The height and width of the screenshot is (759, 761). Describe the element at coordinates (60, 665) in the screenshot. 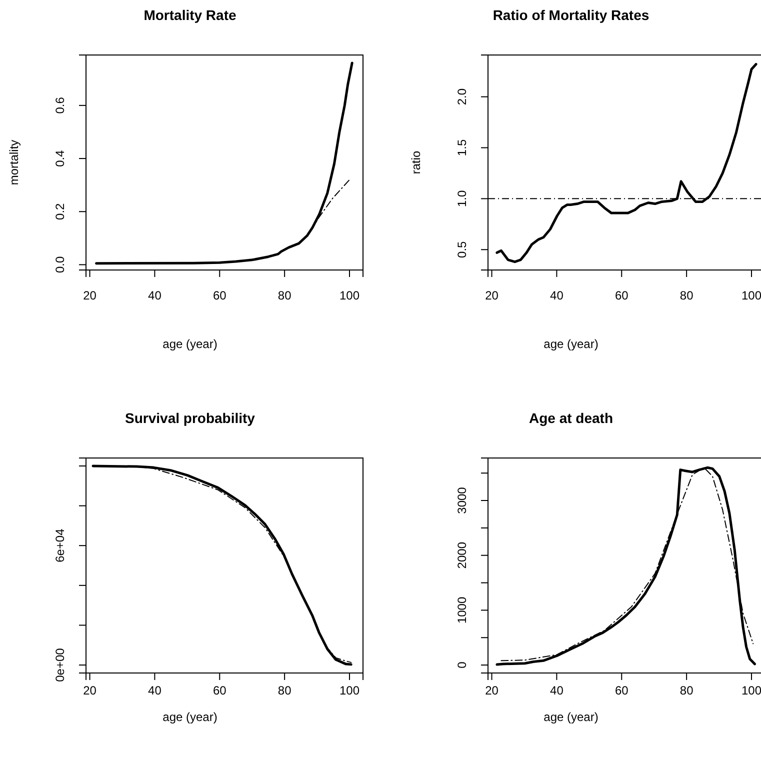

I see `y-tick-label: 0e+00` at that location.